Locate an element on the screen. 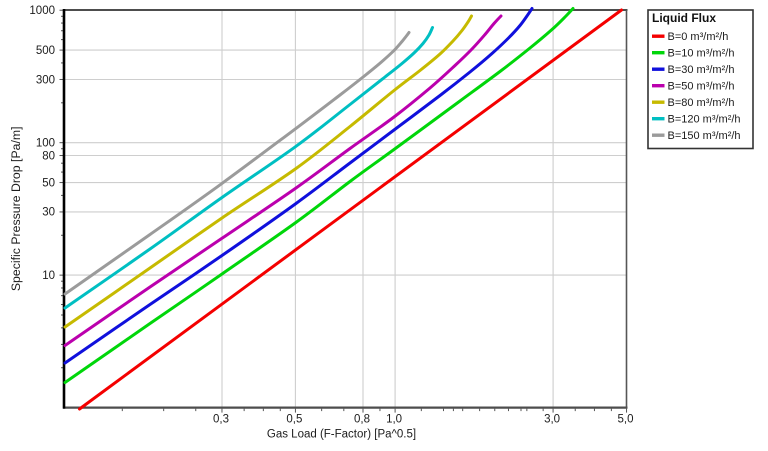  svg-text: 0,5 is located at coordinates (294, 420).